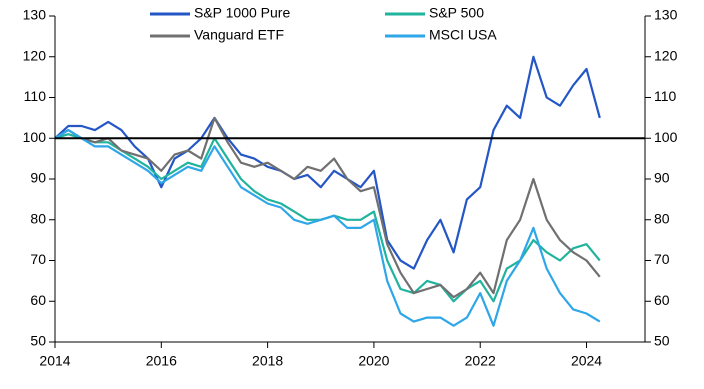 This screenshot has height=389, width=704. Describe the element at coordinates (373, 361) in the screenshot. I see `x-tick-label: 2020` at that location.